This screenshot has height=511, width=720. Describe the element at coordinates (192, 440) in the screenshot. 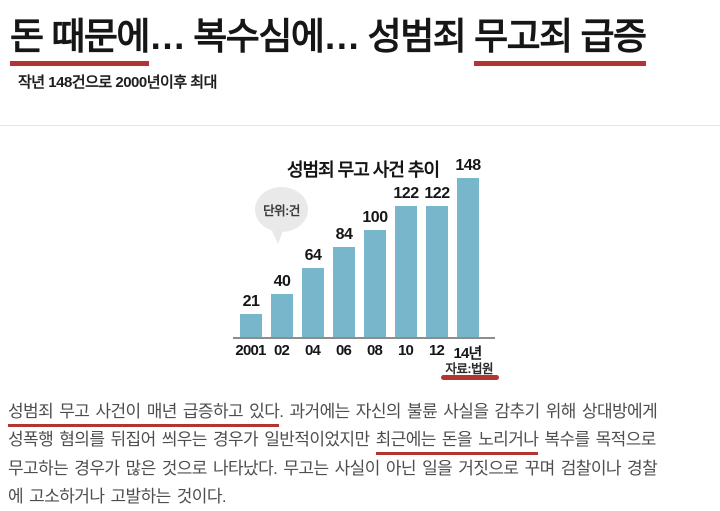

I see `text-segment: 성폭행 혐의를 뒤집어 씌우는 경우가 일반적이었지만` at that location.